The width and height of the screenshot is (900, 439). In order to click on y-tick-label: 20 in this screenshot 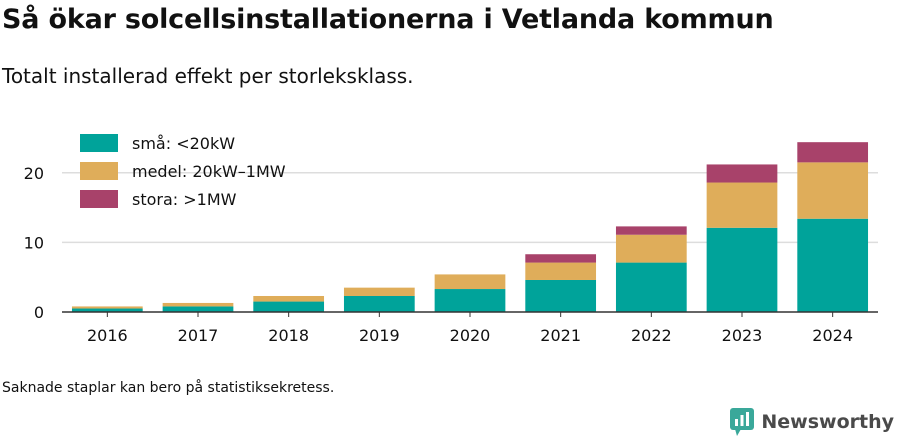, I will do `click(34, 173)`.